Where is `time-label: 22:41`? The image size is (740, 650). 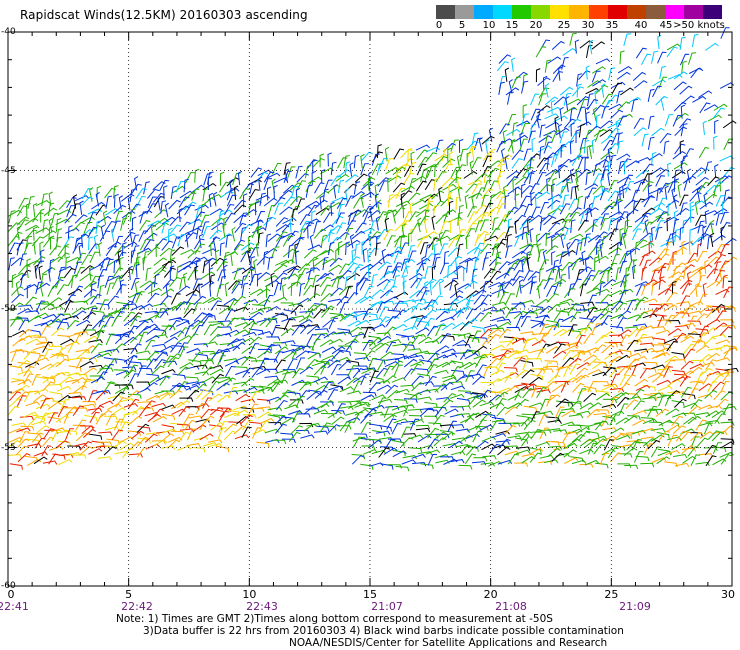
time-label: 22:41 is located at coordinates (14, 606).